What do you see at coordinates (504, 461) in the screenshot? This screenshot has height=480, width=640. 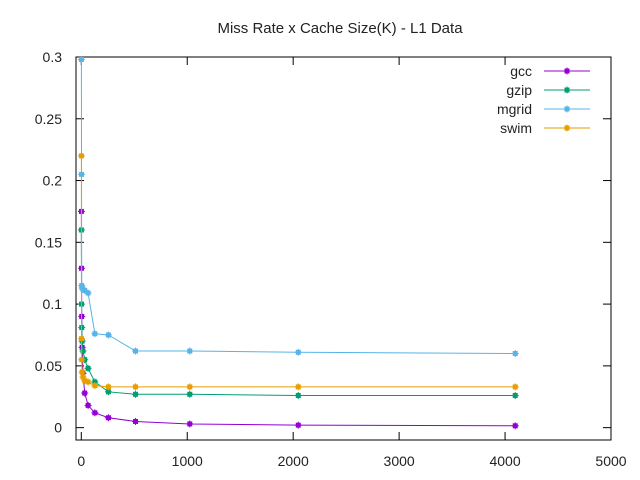 I see `x-tick-label: 4000` at bounding box center [504, 461].